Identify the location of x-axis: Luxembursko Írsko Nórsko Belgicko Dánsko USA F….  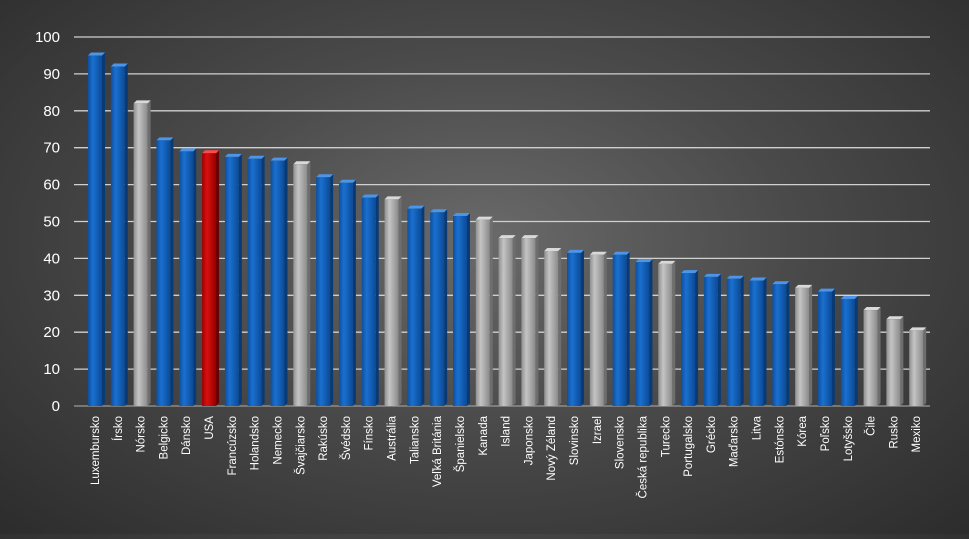
(506, 456).